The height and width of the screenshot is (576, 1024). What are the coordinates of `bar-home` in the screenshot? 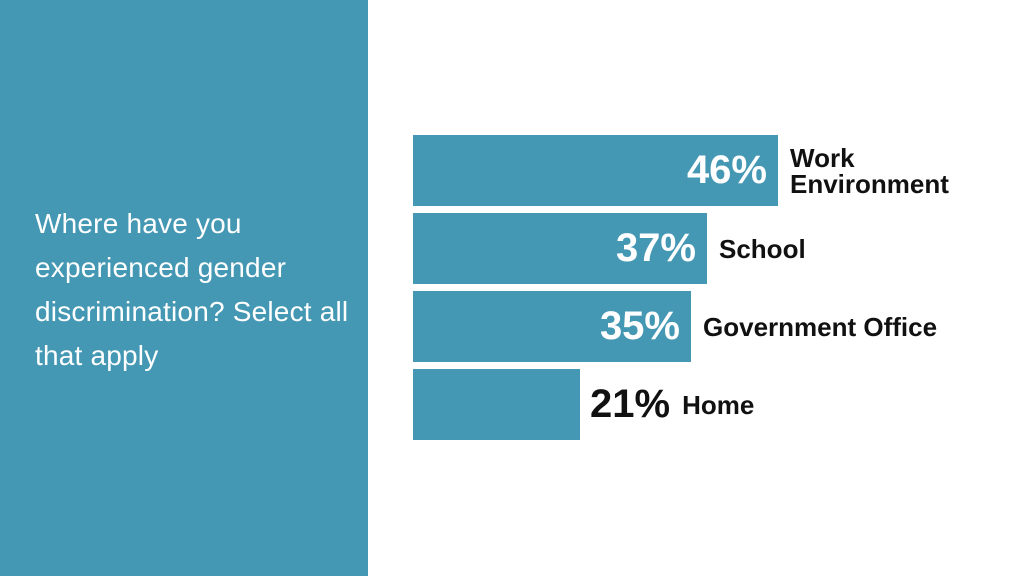 It's located at (496, 404).